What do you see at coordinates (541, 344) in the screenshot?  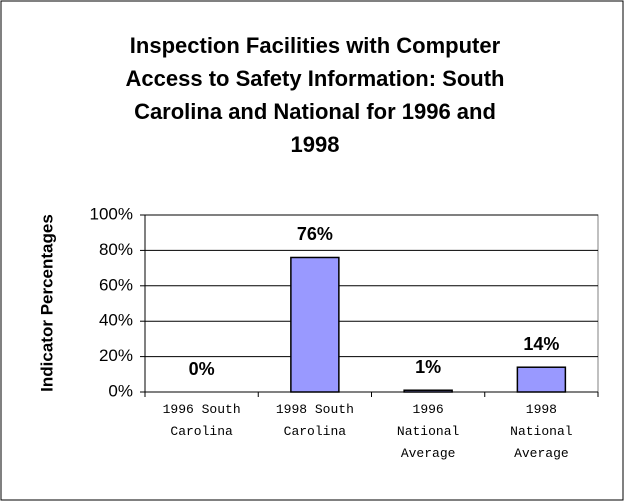 I see `value-label: 14%` at bounding box center [541, 344].